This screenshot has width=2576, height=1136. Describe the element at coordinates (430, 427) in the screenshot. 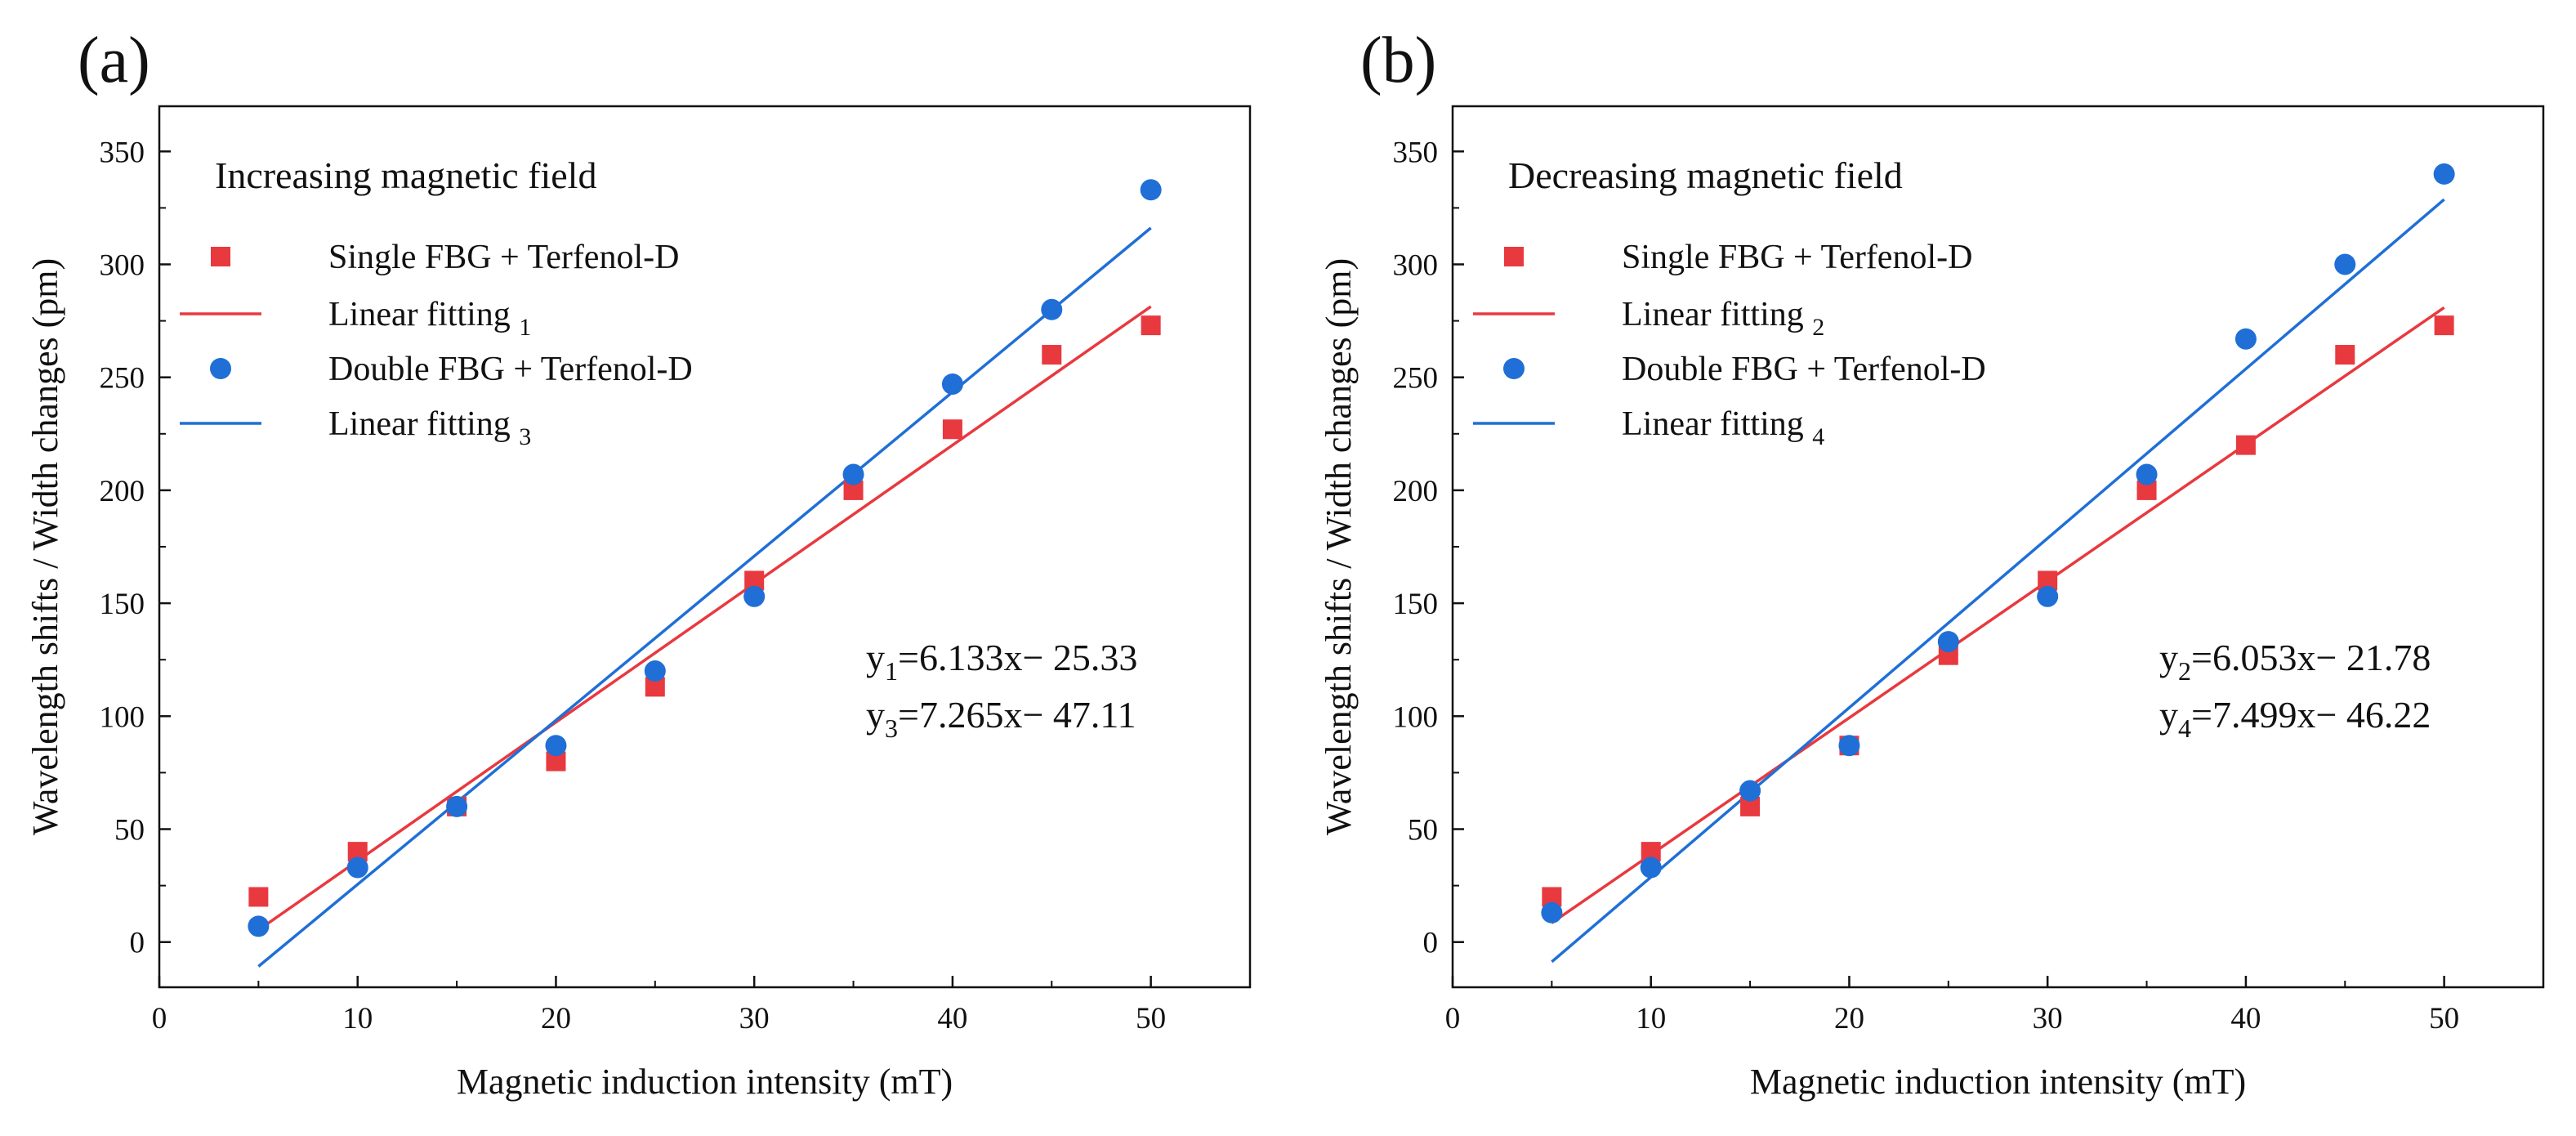

I see `legend-label: Linear fitting 3` at that location.